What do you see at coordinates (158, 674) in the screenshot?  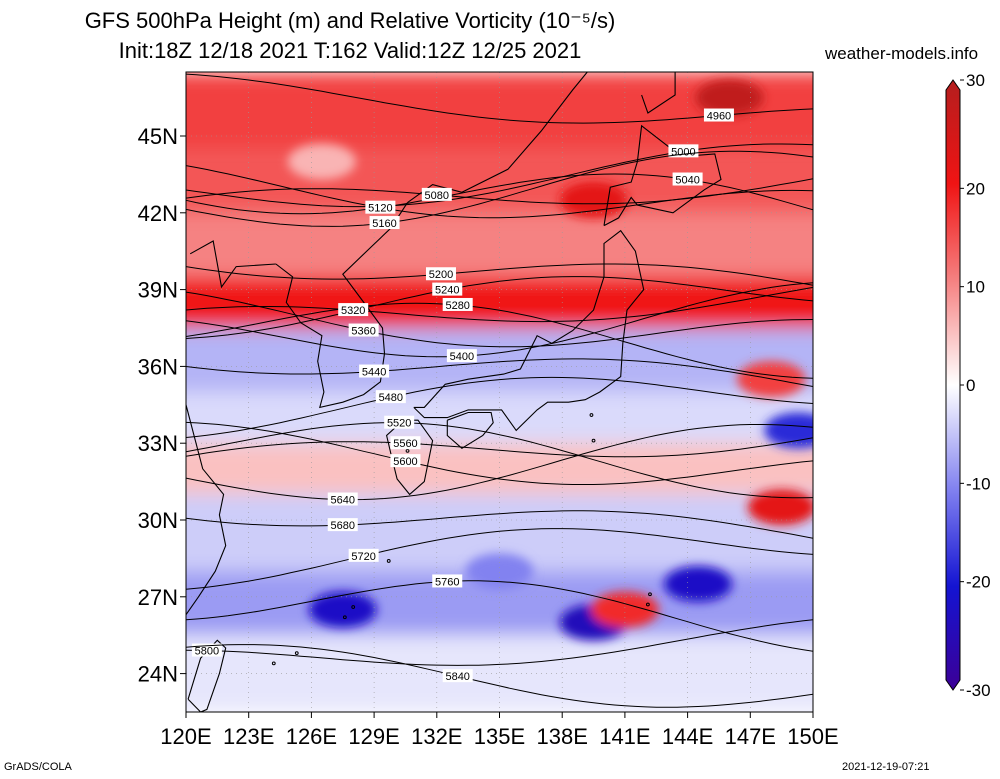 I see `lat-tick-label: 24N` at bounding box center [158, 674].